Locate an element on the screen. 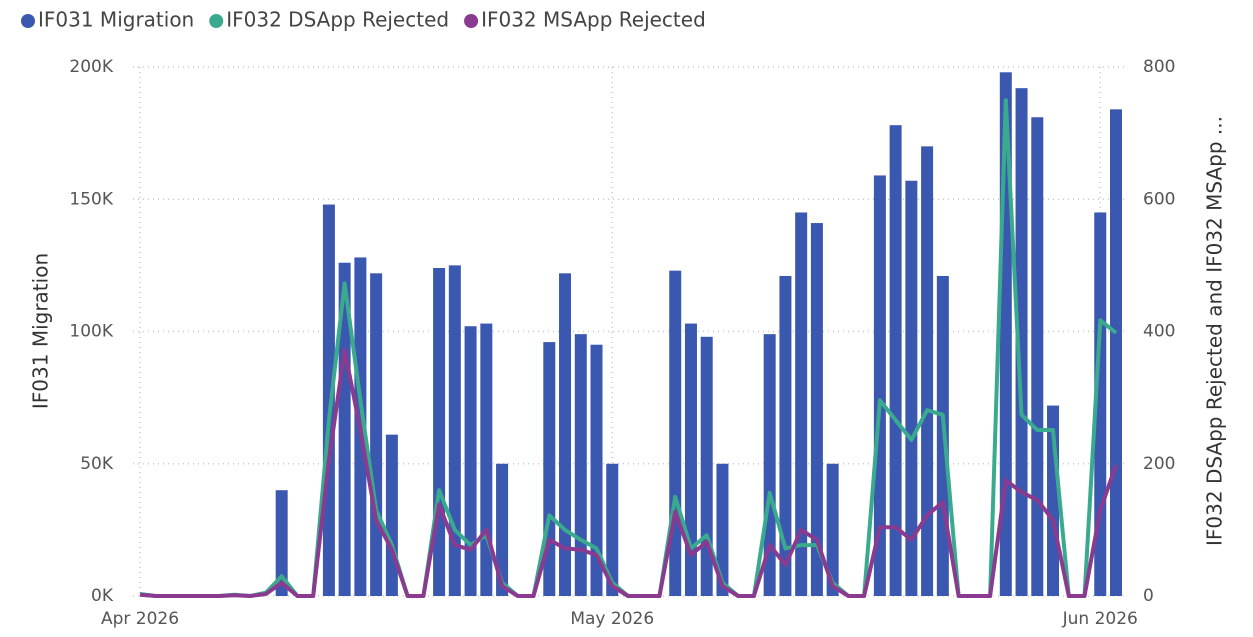 The image size is (1253, 637). y2-tick-label: 400 is located at coordinates (1159, 332).